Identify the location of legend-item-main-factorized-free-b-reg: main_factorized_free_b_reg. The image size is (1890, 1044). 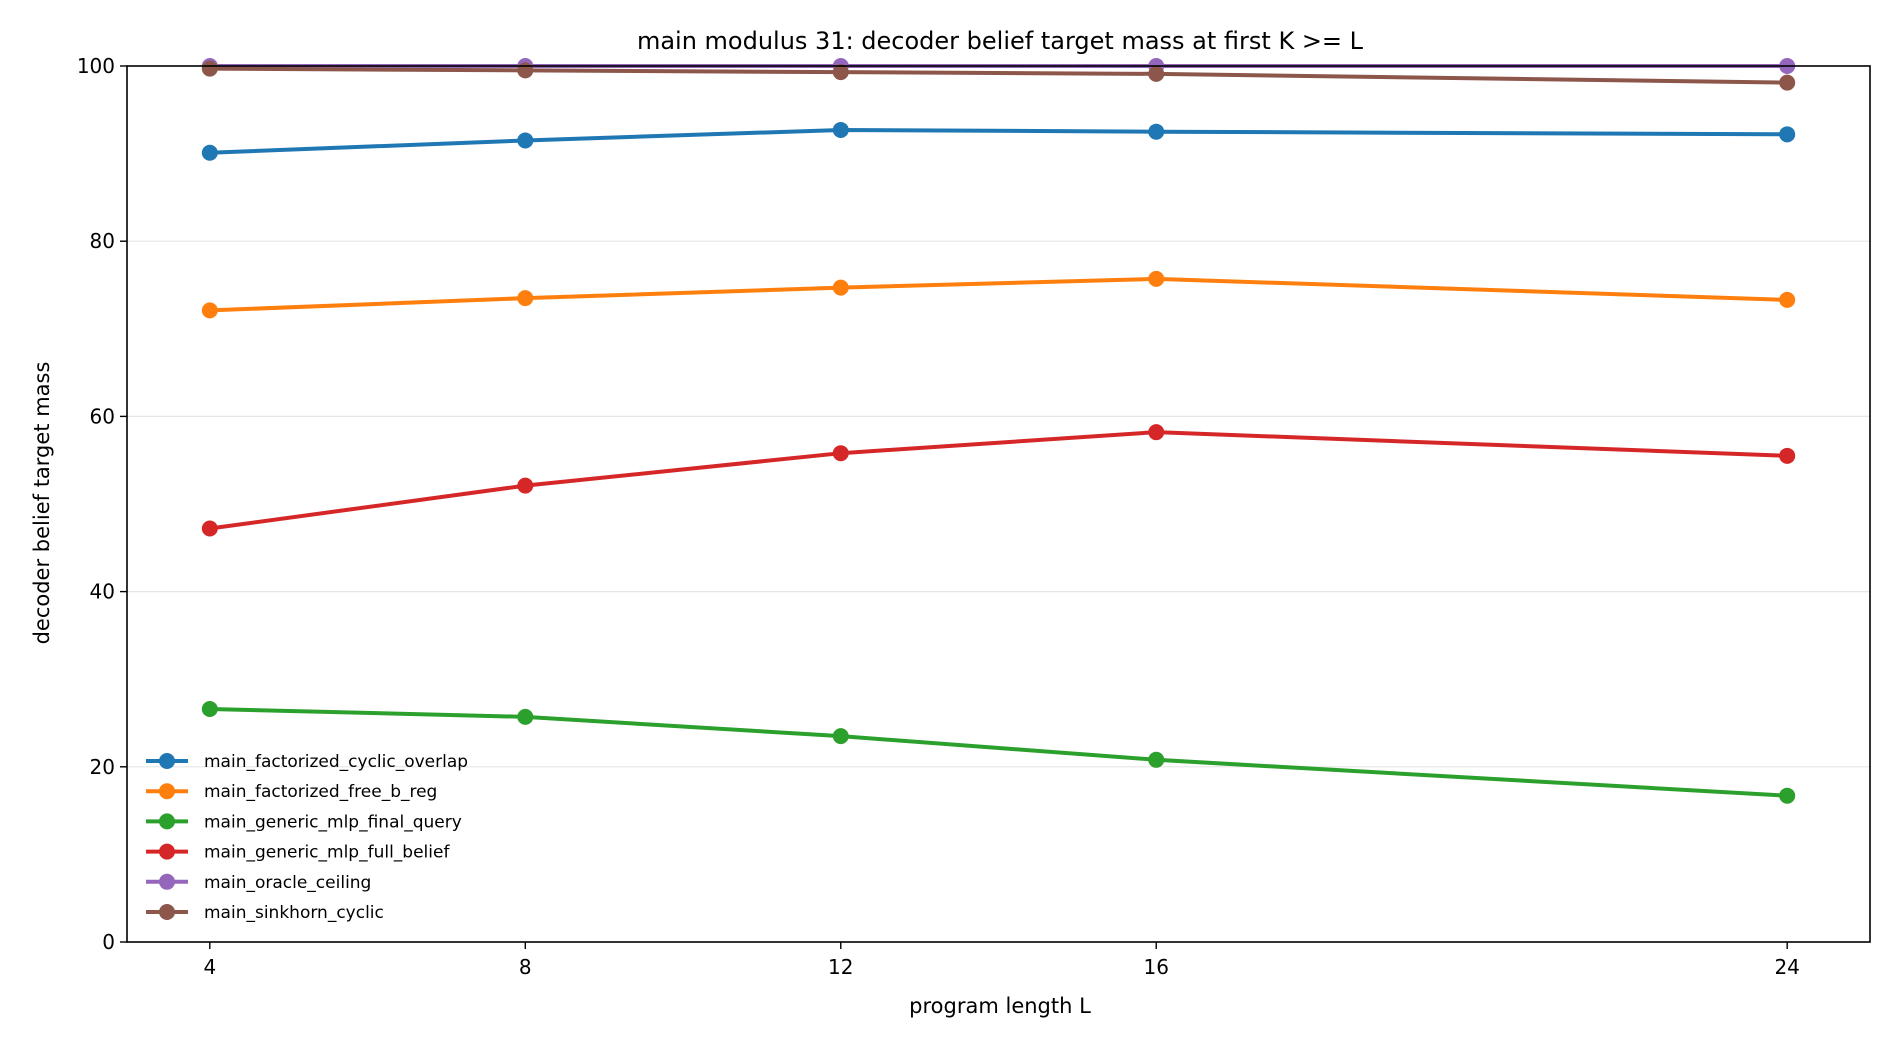
(291, 792).